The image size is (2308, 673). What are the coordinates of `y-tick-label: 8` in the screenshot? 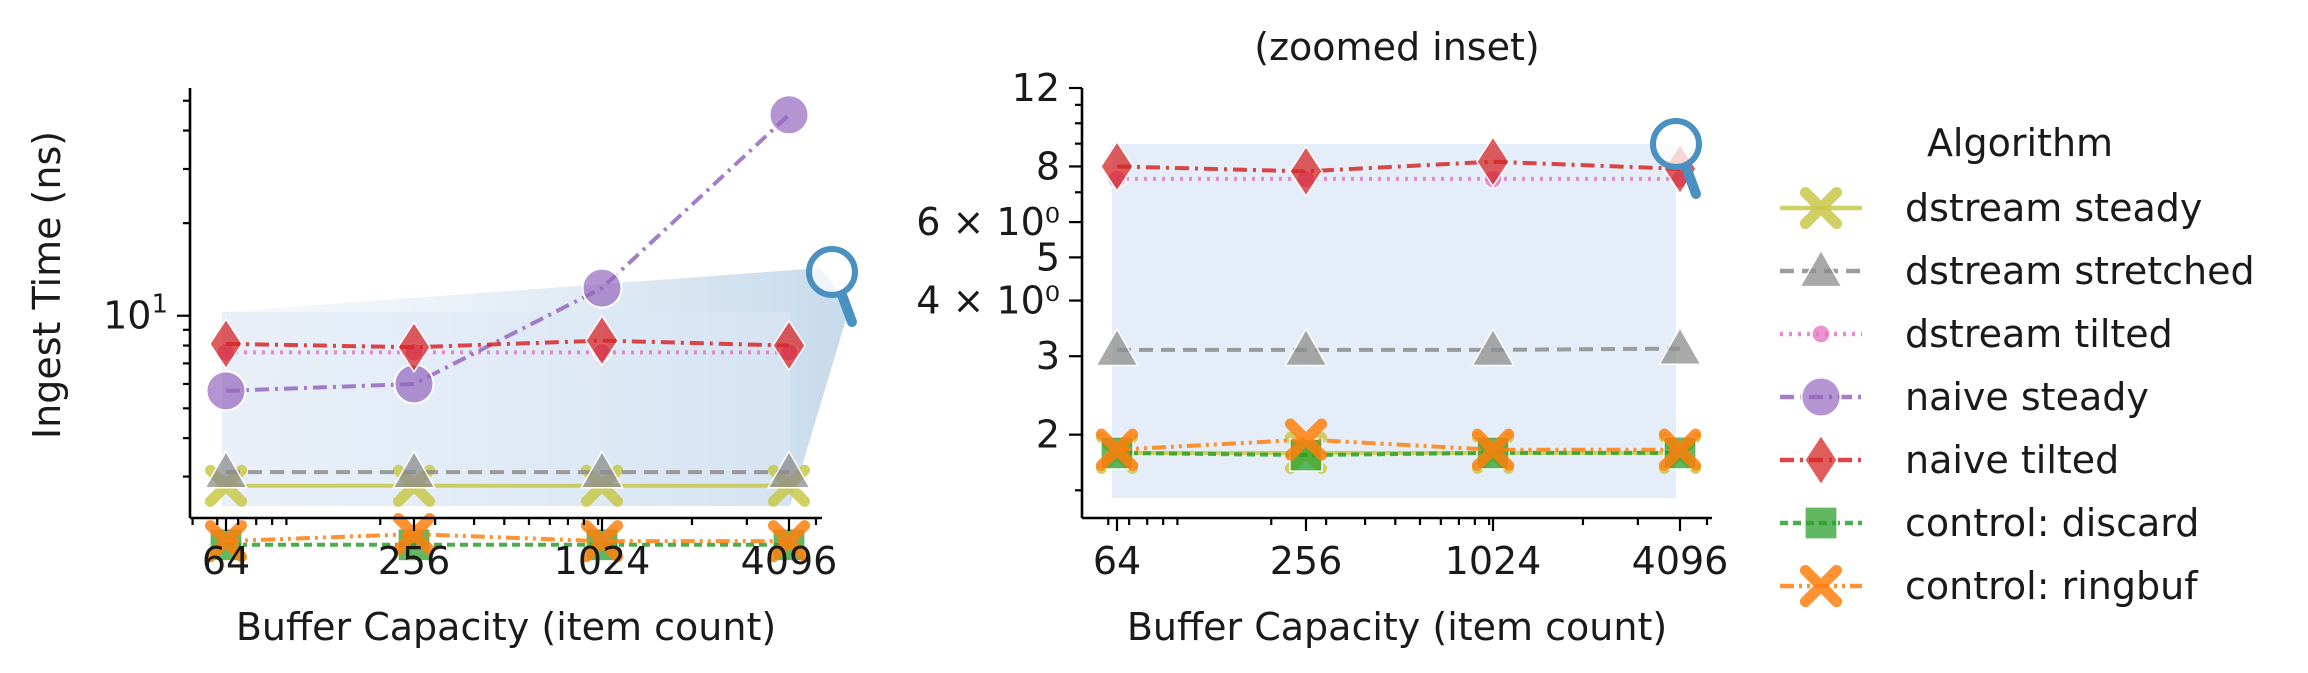 It's located at (1048, 166).